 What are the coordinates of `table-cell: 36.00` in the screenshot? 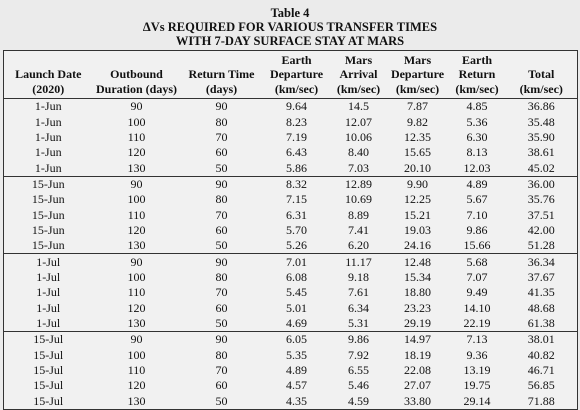 It's located at (541, 184).